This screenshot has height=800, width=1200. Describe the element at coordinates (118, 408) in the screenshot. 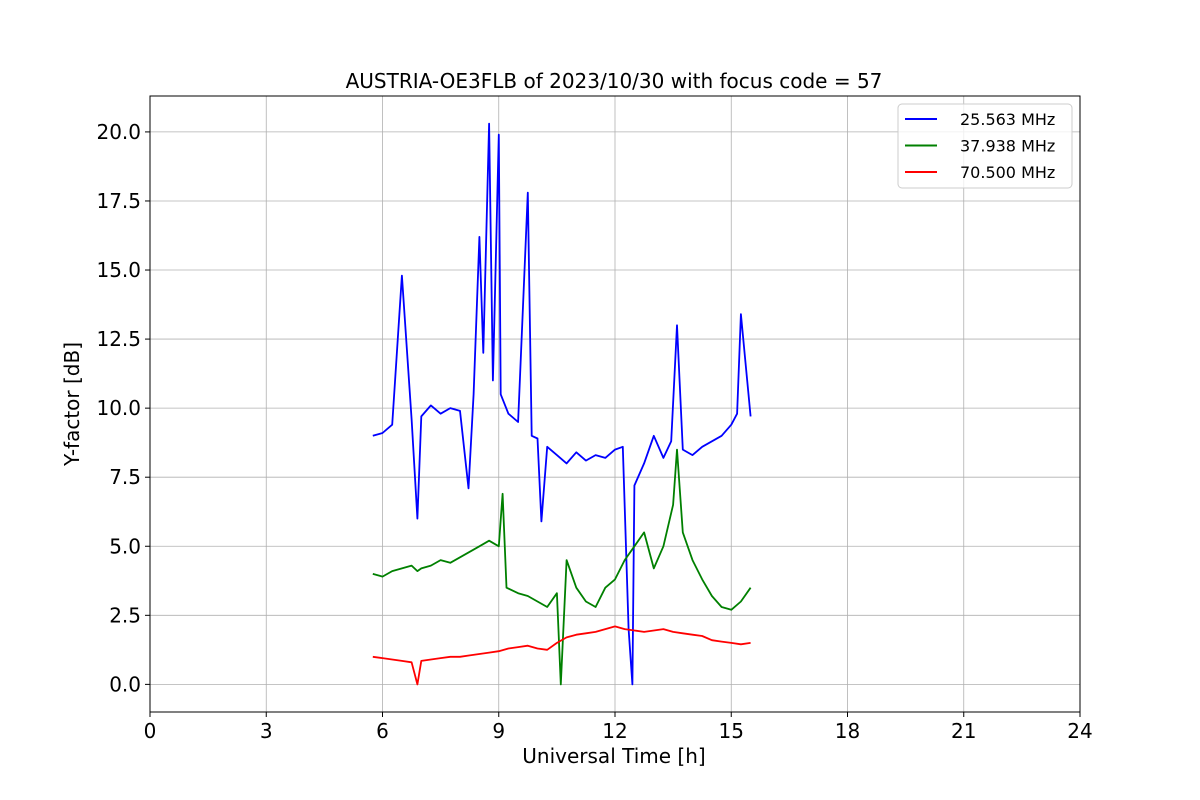

I see `y-tick-label: 10.0` at that location.